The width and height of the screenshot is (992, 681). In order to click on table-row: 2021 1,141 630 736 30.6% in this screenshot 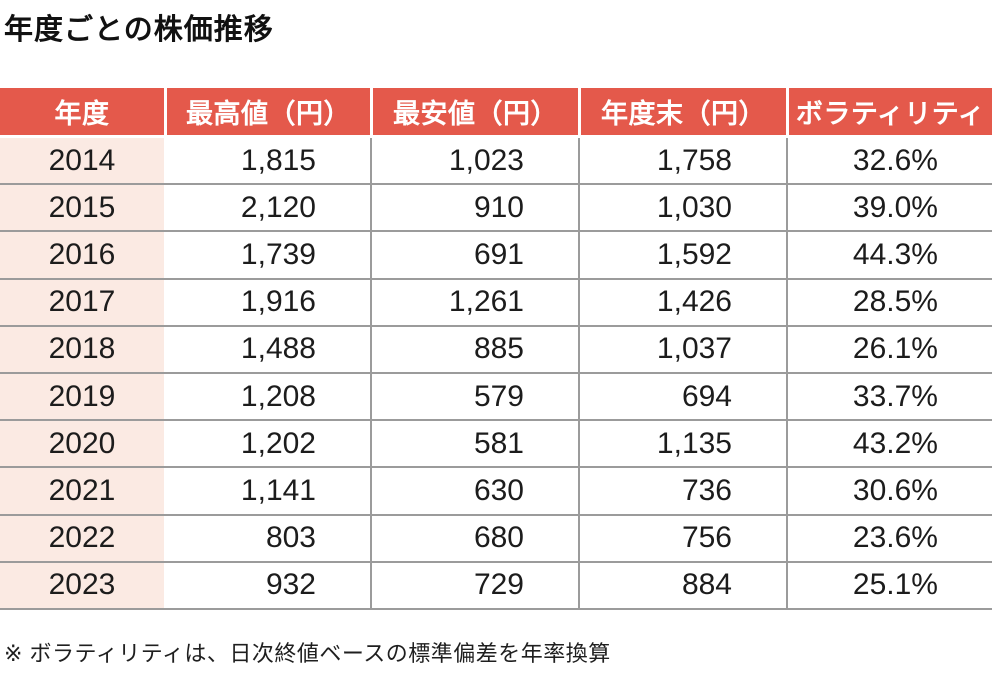, I will do `click(496, 492)`.